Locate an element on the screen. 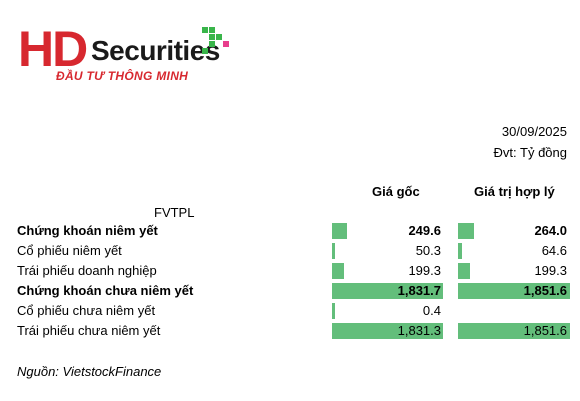 The height and width of the screenshot is (401, 580). fair-cell is located at coordinates (514, 311).